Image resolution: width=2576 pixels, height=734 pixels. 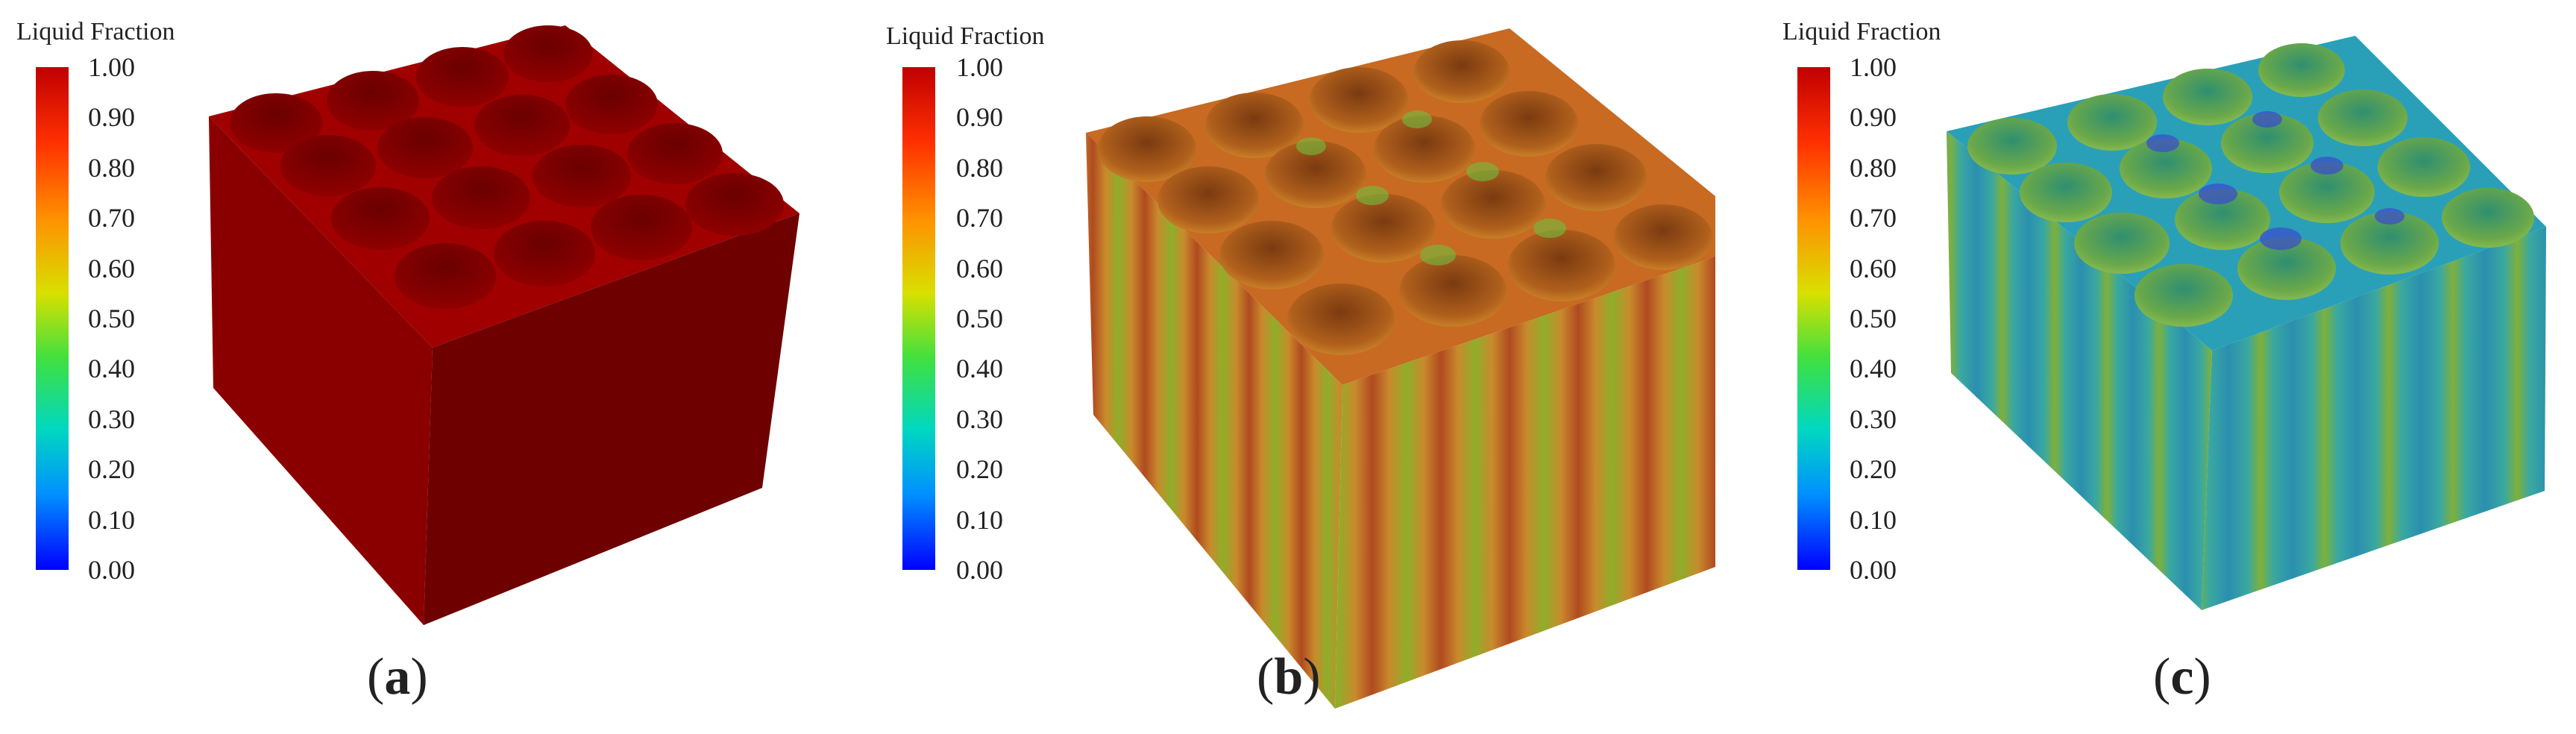 I want to click on caption-letter: c, so click(x=2182, y=677).